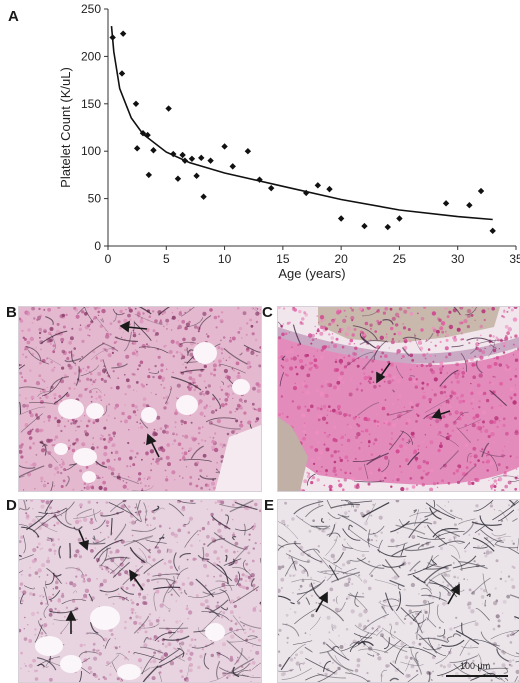 This screenshot has width=520, height=683. What do you see at coordinates (91, 9) in the screenshot?
I see `y-tick-label: 250` at bounding box center [91, 9].